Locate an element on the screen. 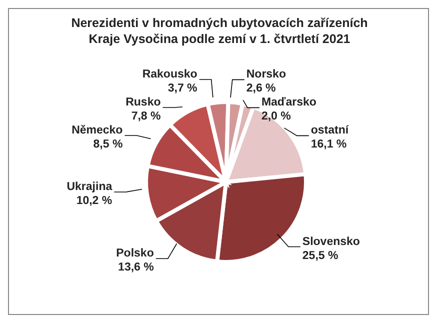 The width and height of the screenshot is (437, 323). chart-title: Nerezidenti v hromadných ubytovacích zařízeních Kraje Vysočina podle zemí v 1. čtvrtletí 2021 is located at coordinates (219, 31).